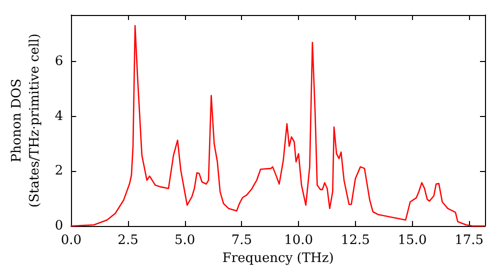 The width and height of the screenshot is (500, 280). What do you see at coordinates (26, 120) in the screenshot?
I see `y-axis-title: Phonon DOS (States/THz·primitive cell)` at bounding box center [26, 120].